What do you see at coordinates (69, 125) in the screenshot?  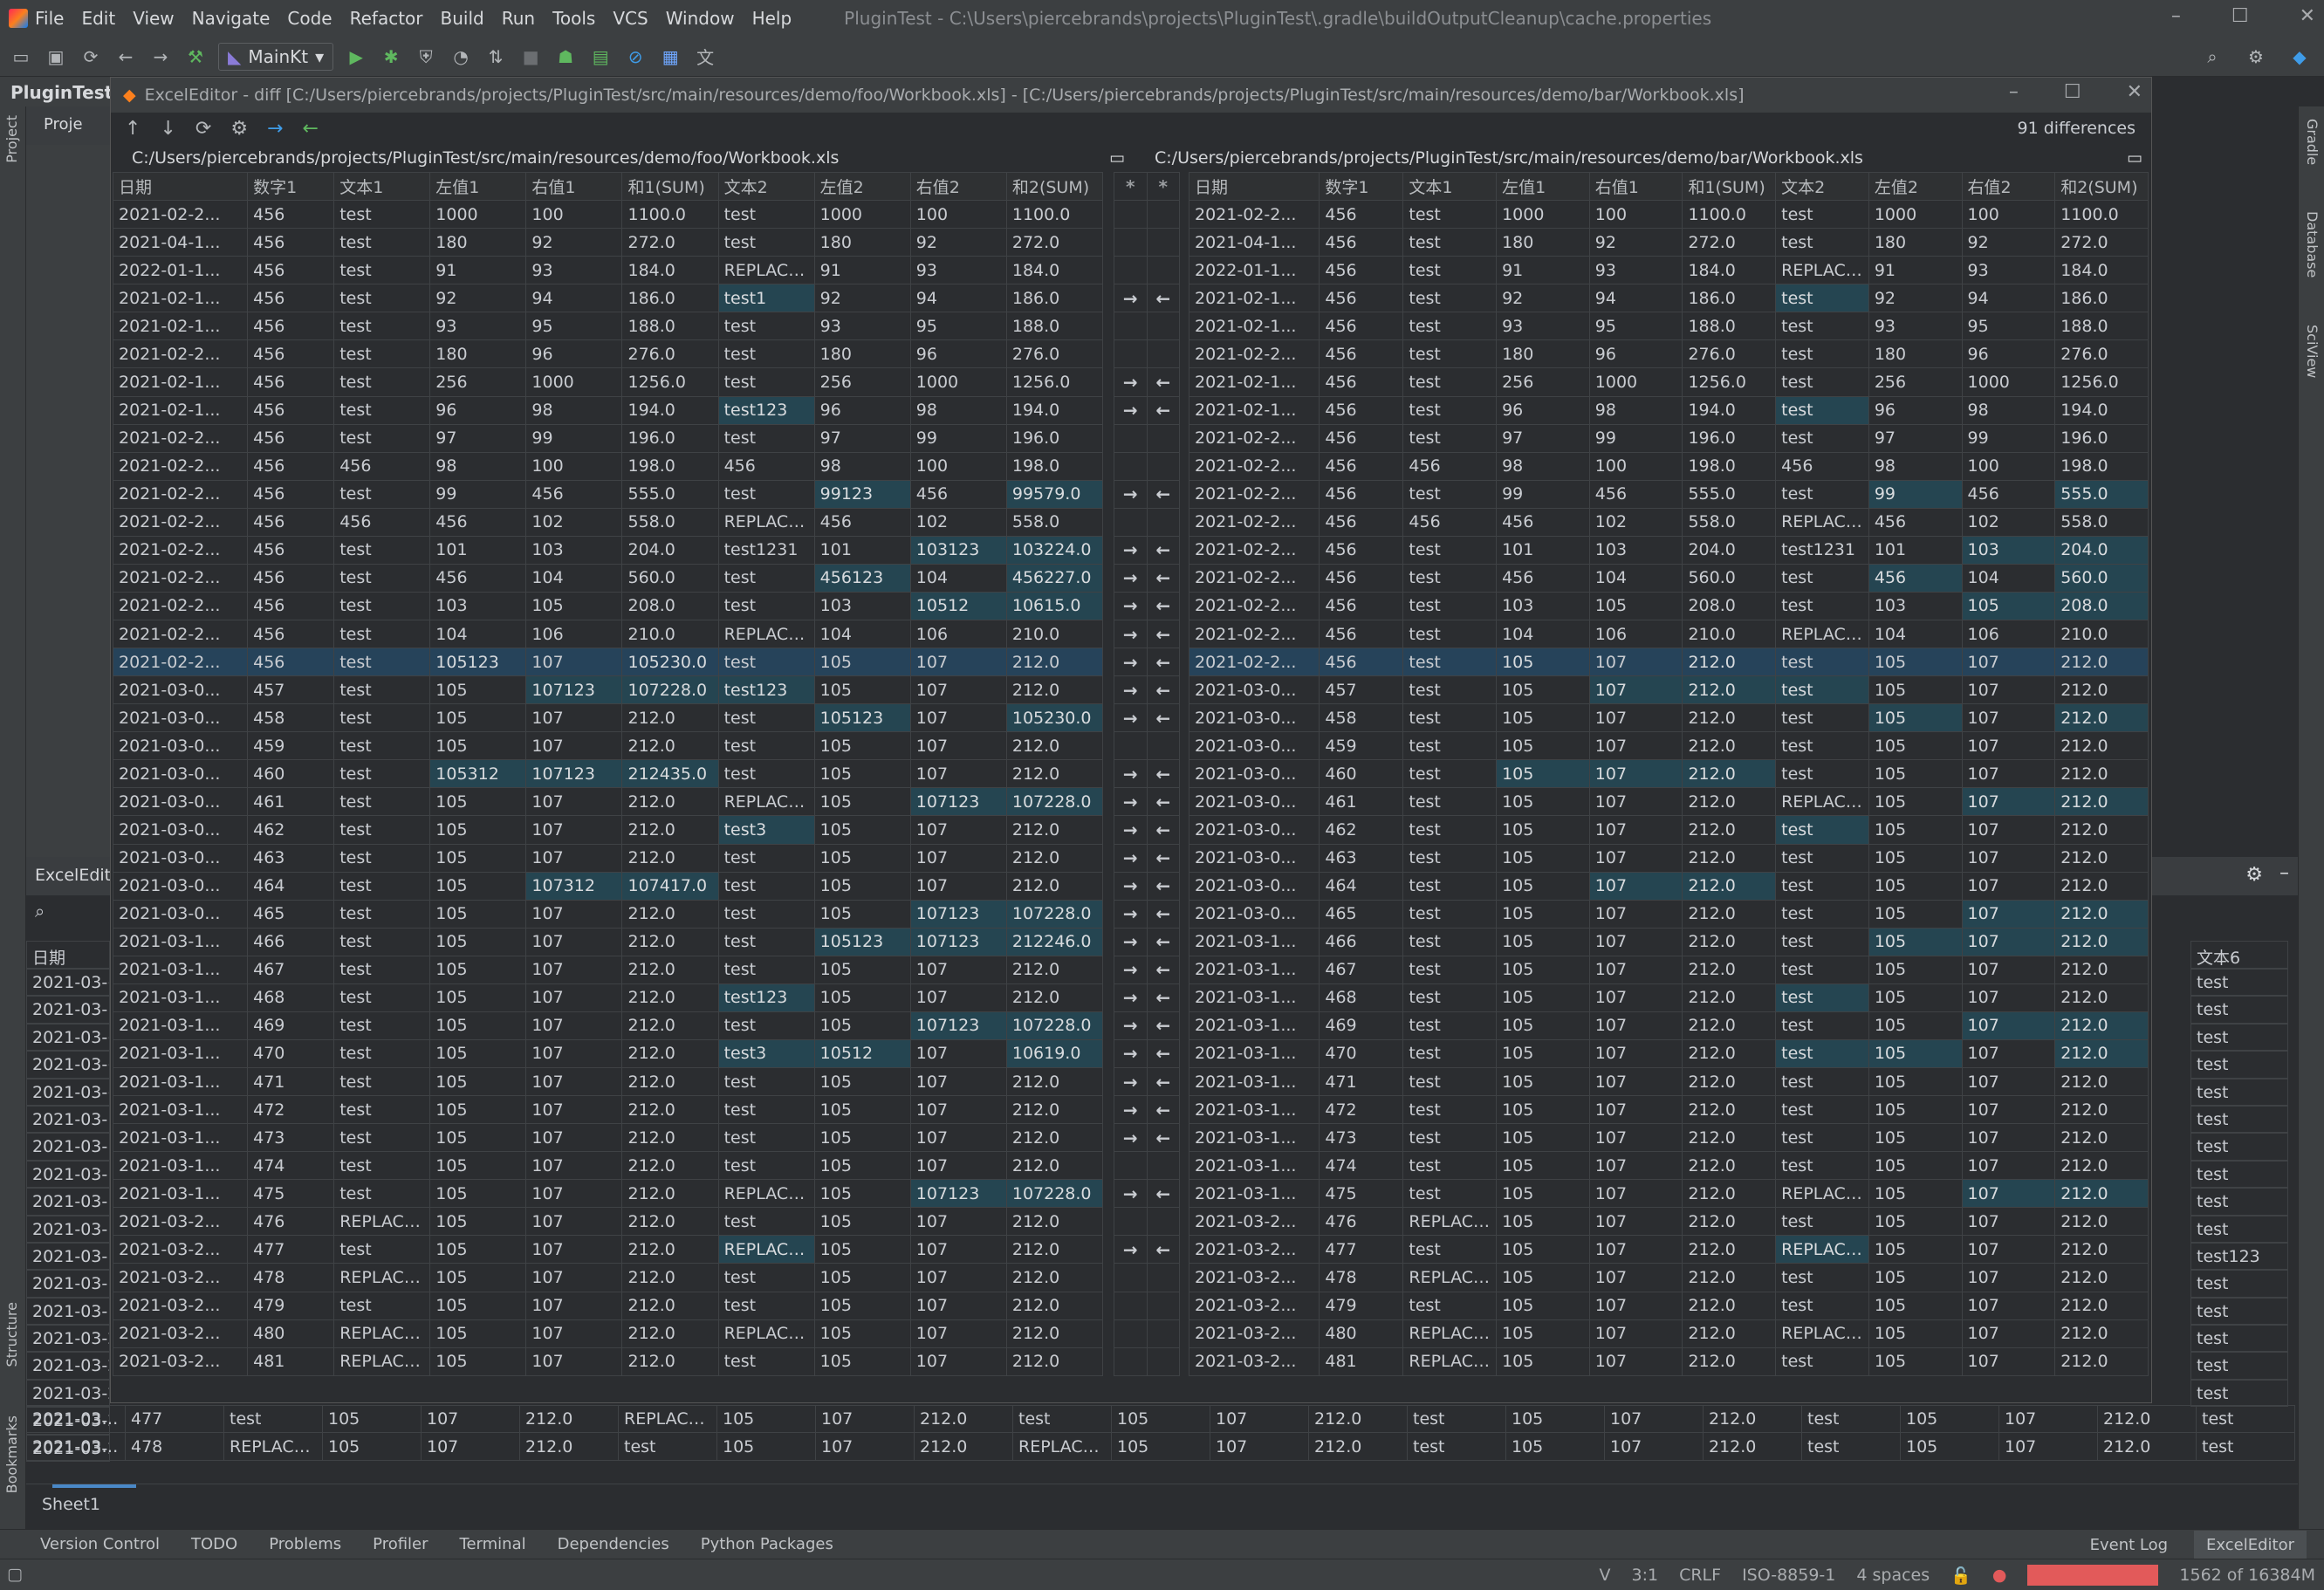 I see `project-panel-header: Proje` at bounding box center [69, 125].